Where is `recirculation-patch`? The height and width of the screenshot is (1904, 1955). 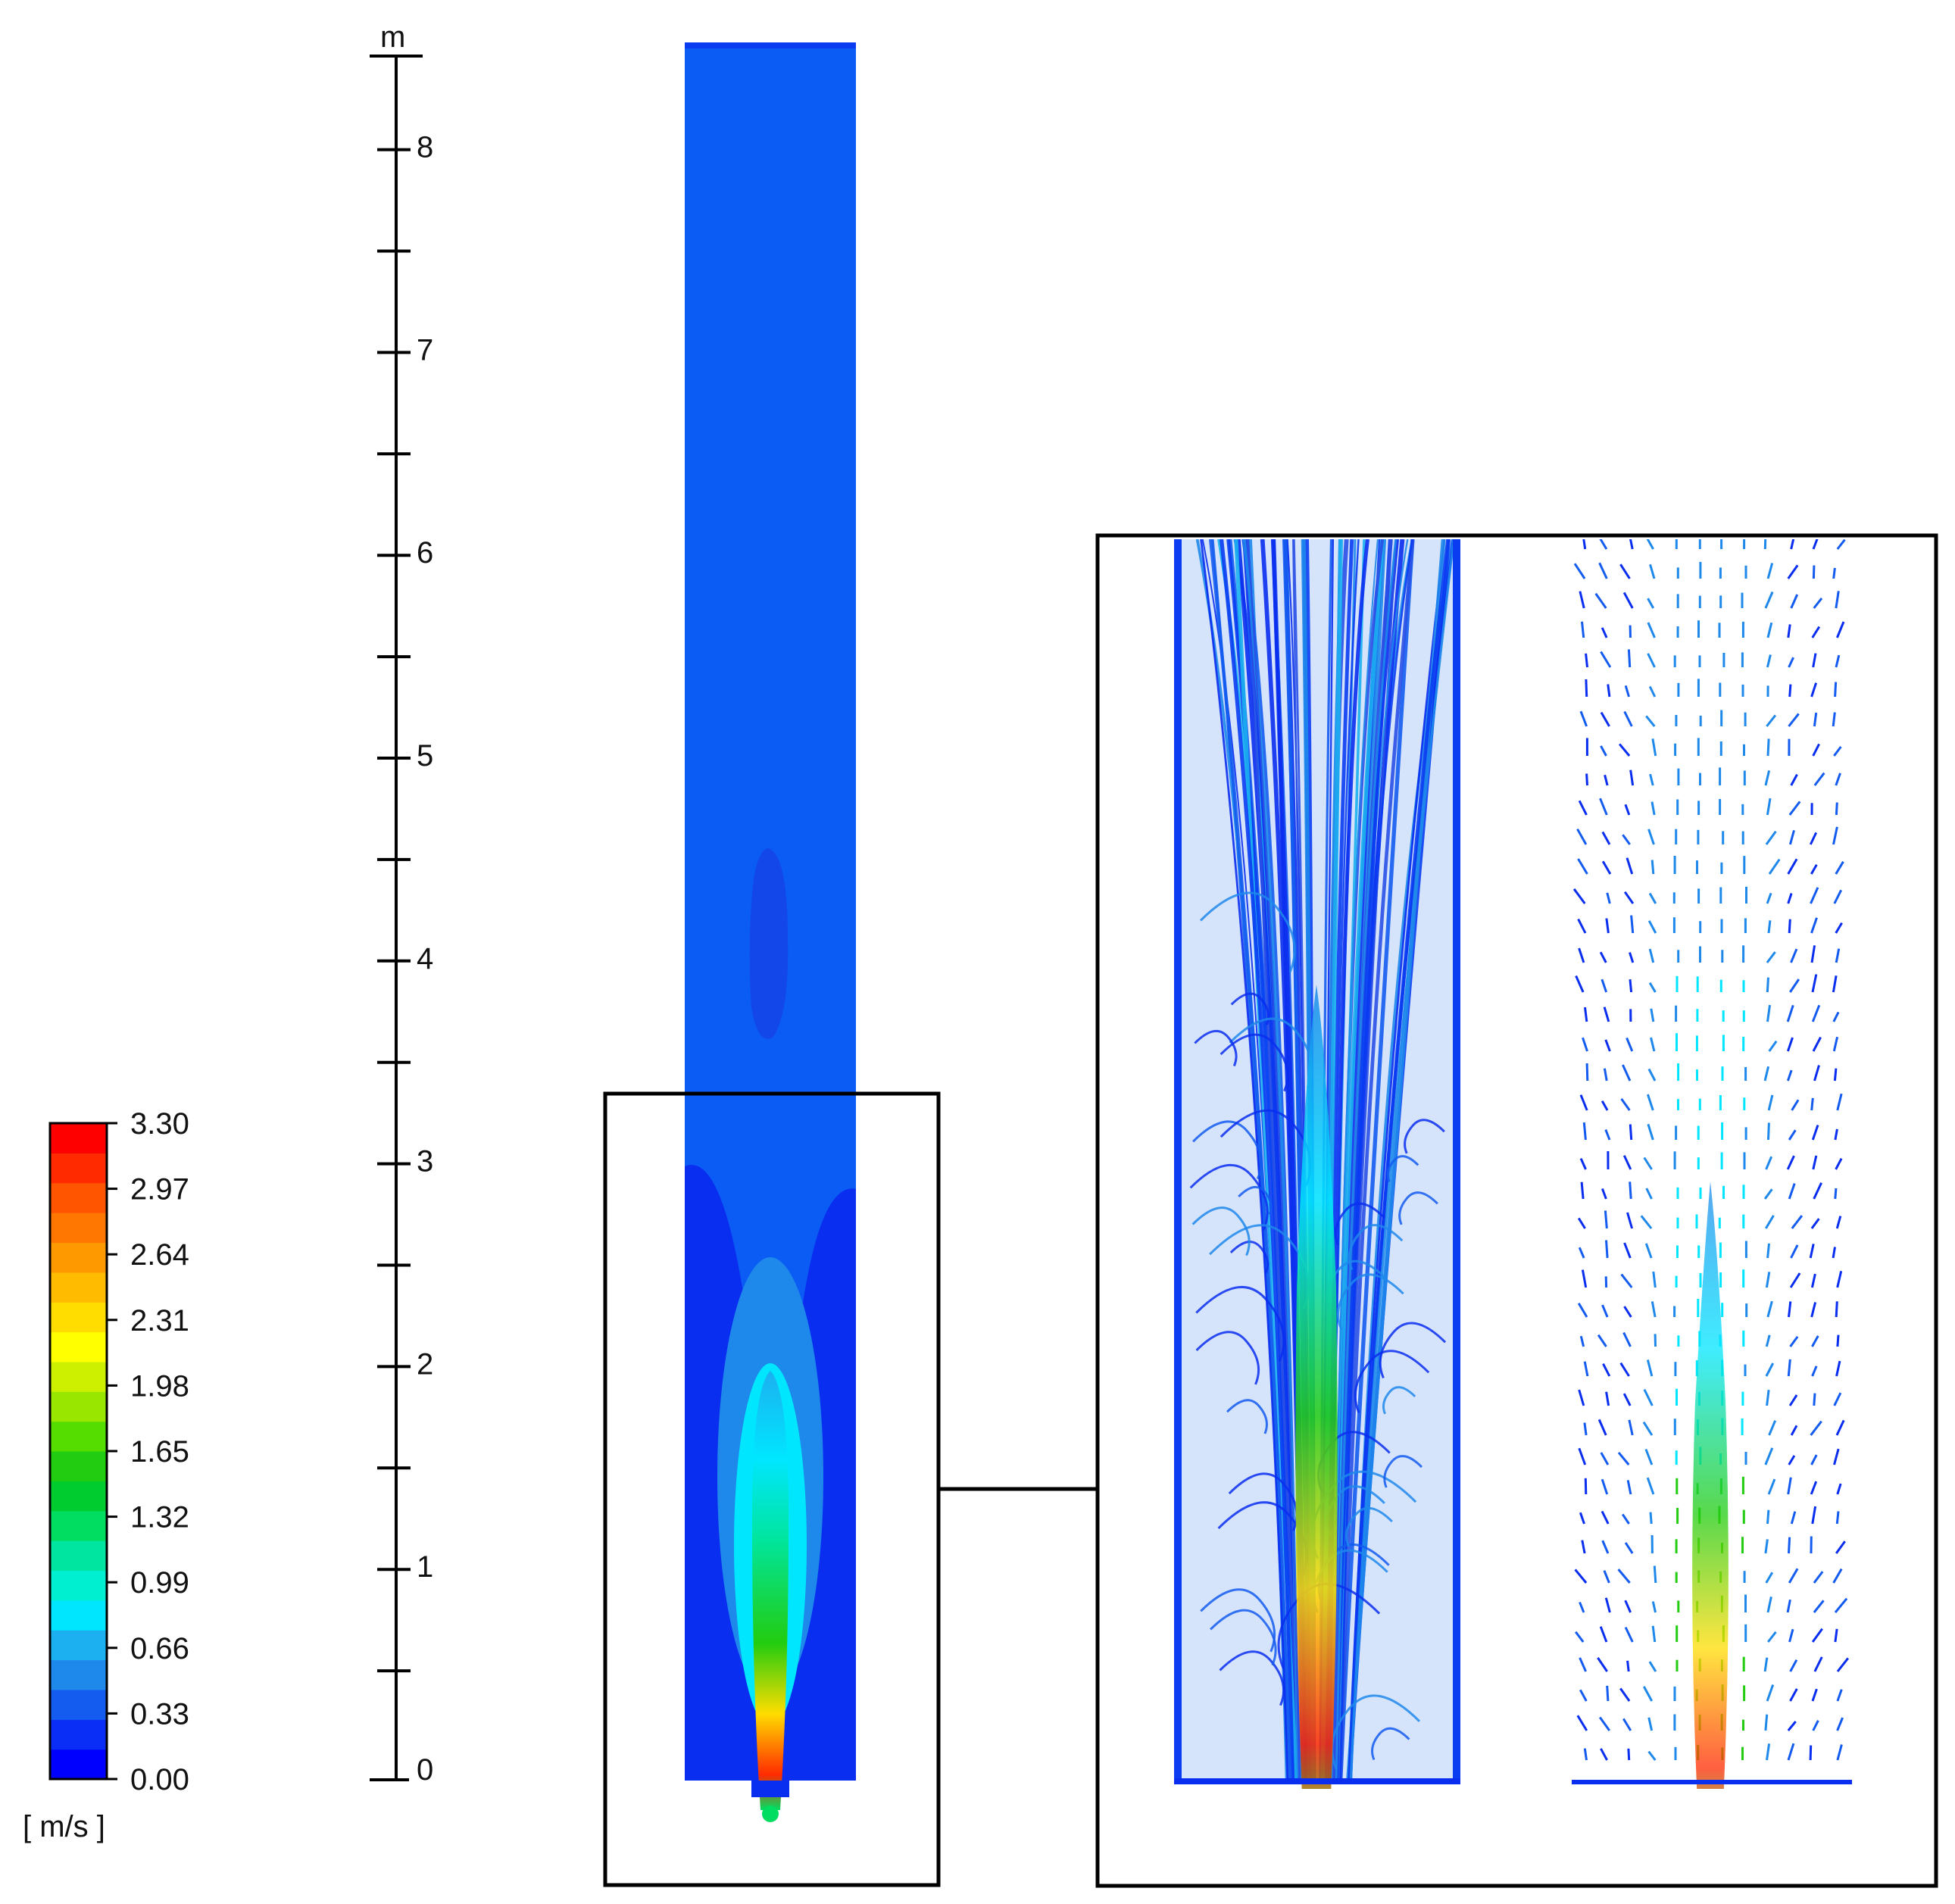
recirculation-patch is located at coordinates (769, 943).